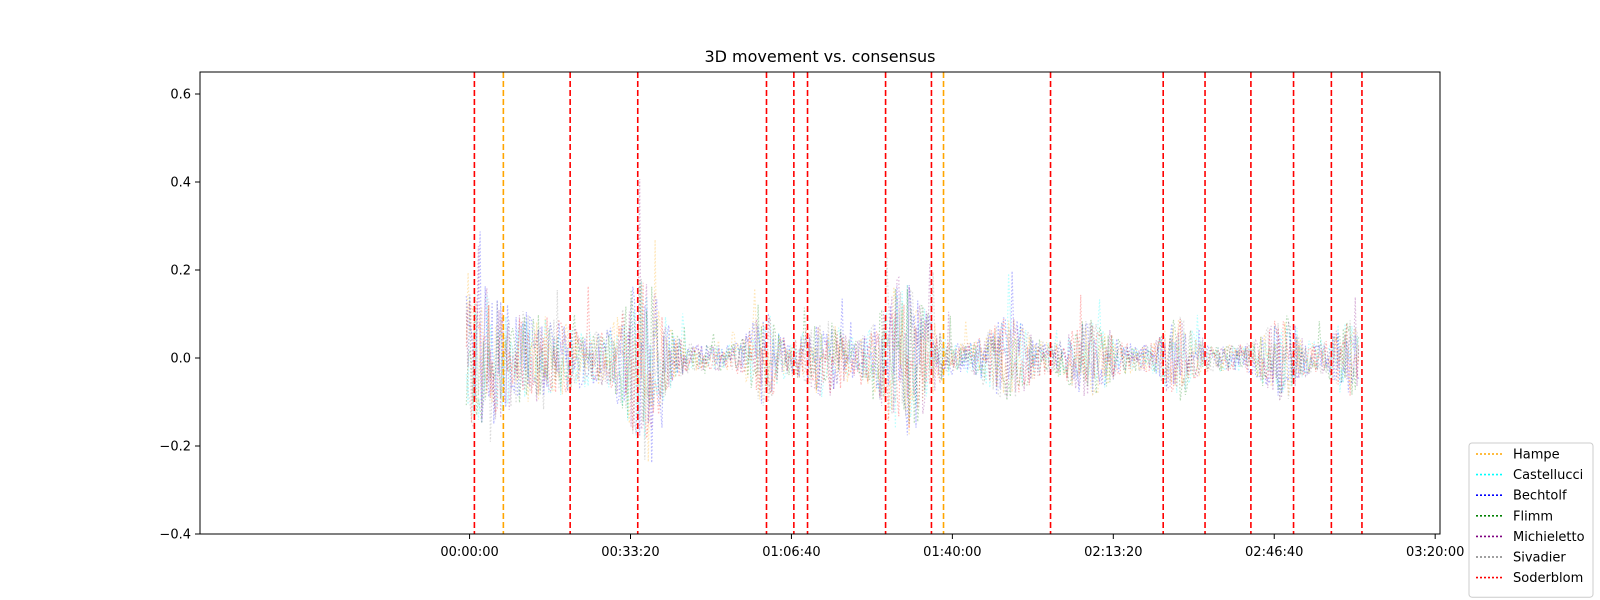 The width and height of the screenshot is (1600, 600). I want to click on legend-box, so click(1531, 520).